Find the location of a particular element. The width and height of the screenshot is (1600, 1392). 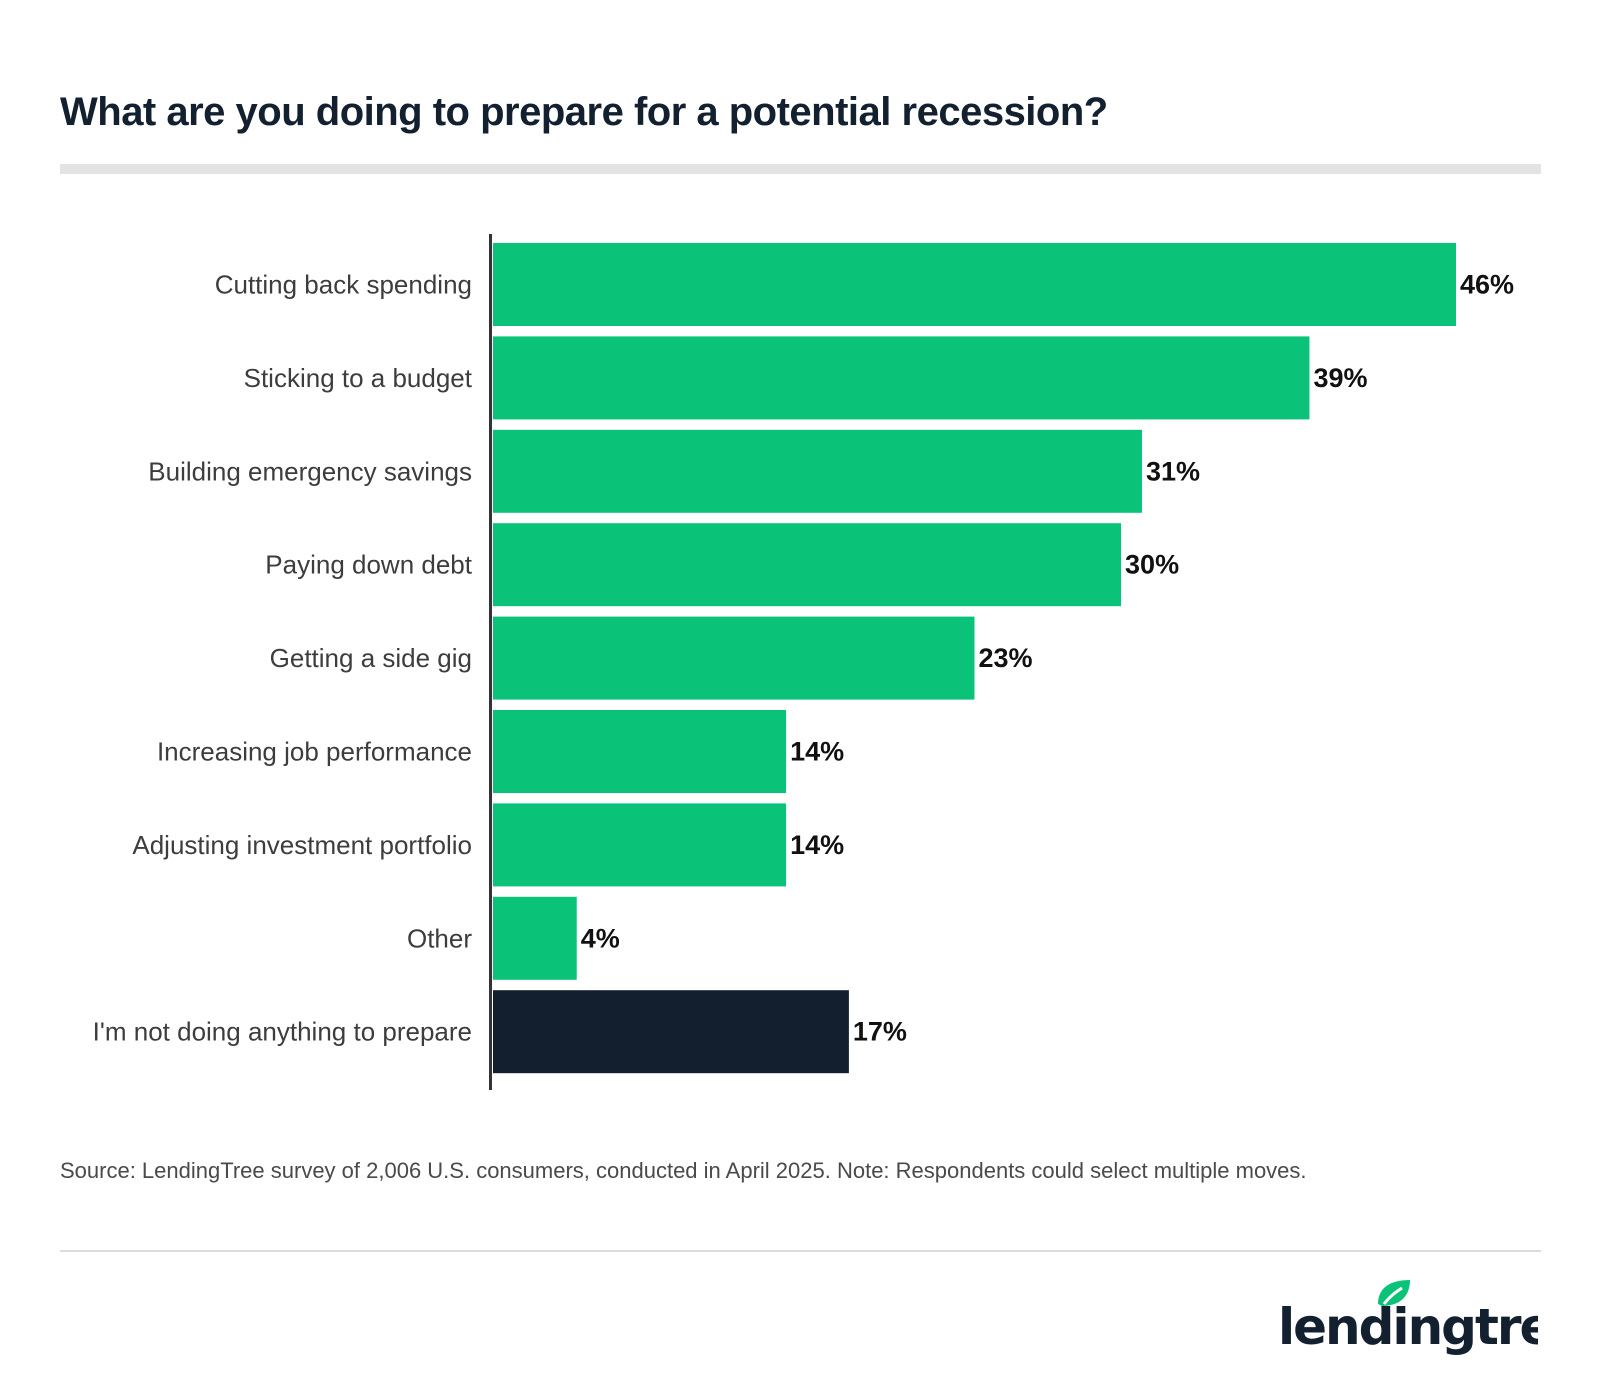

value-label: 30% is located at coordinates (1152, 565).